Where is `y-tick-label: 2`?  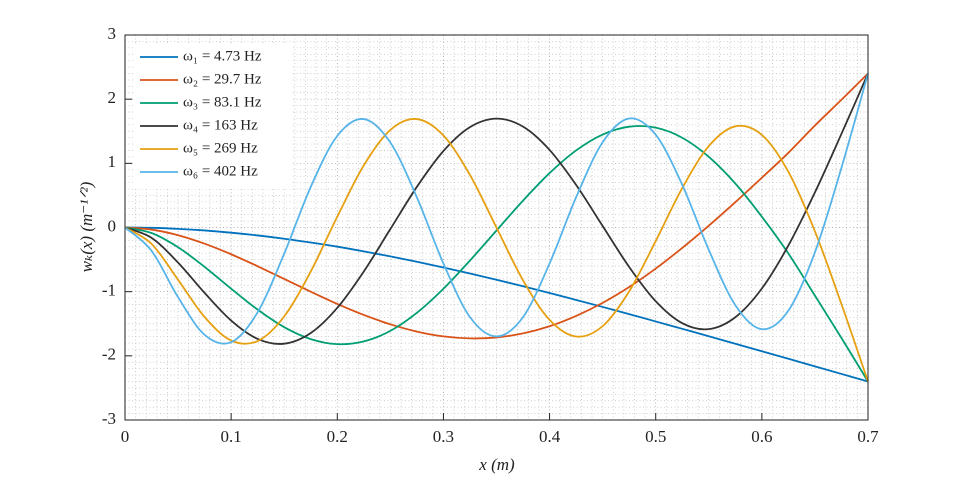 y-tick-label: 2 is located at coordinates (112, 97).